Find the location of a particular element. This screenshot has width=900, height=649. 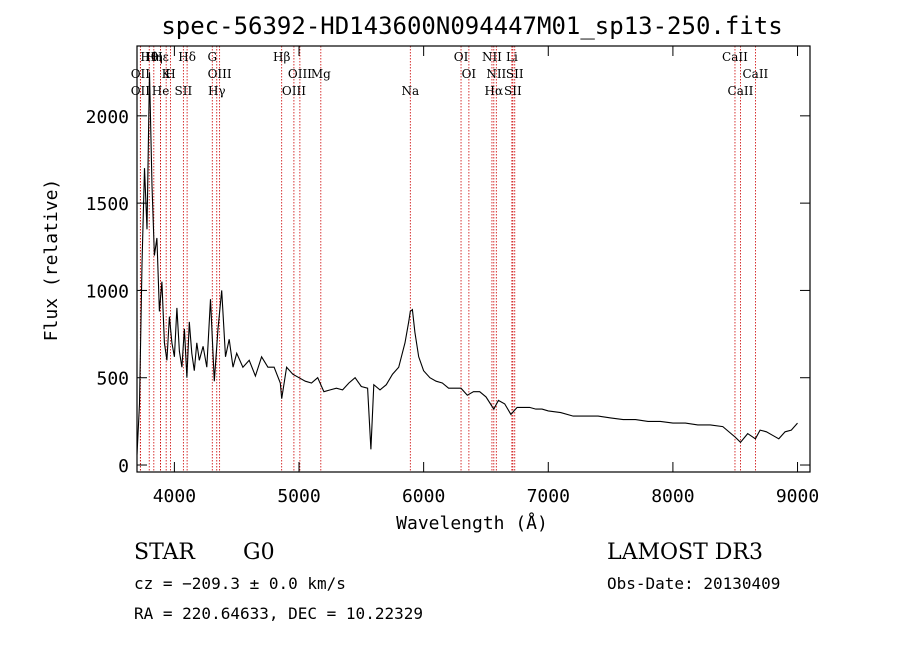

y-tick-label-1: 500 is located at coordinates (112, 379).